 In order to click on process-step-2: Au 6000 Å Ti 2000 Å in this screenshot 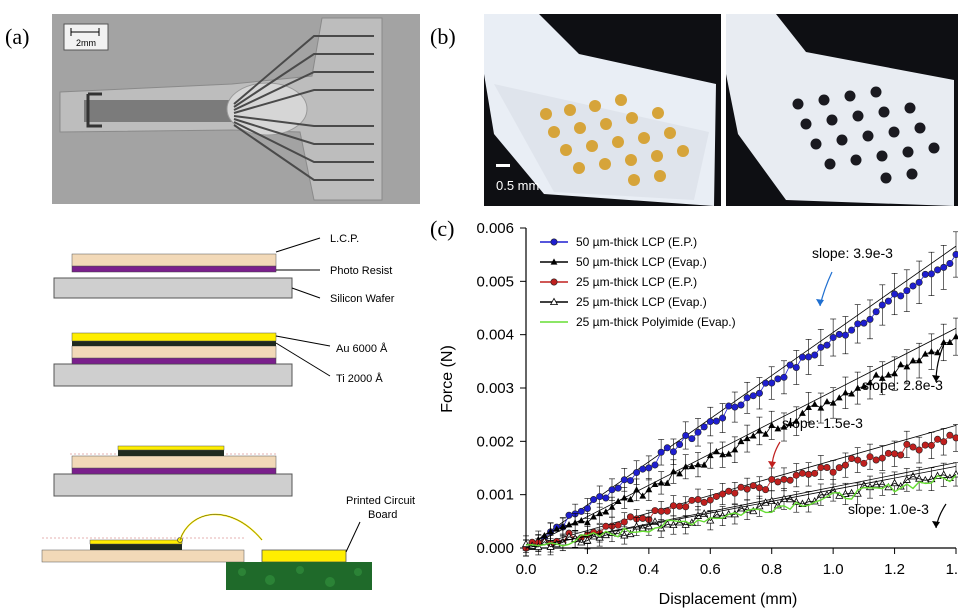, I will do `click(220, 359)`.